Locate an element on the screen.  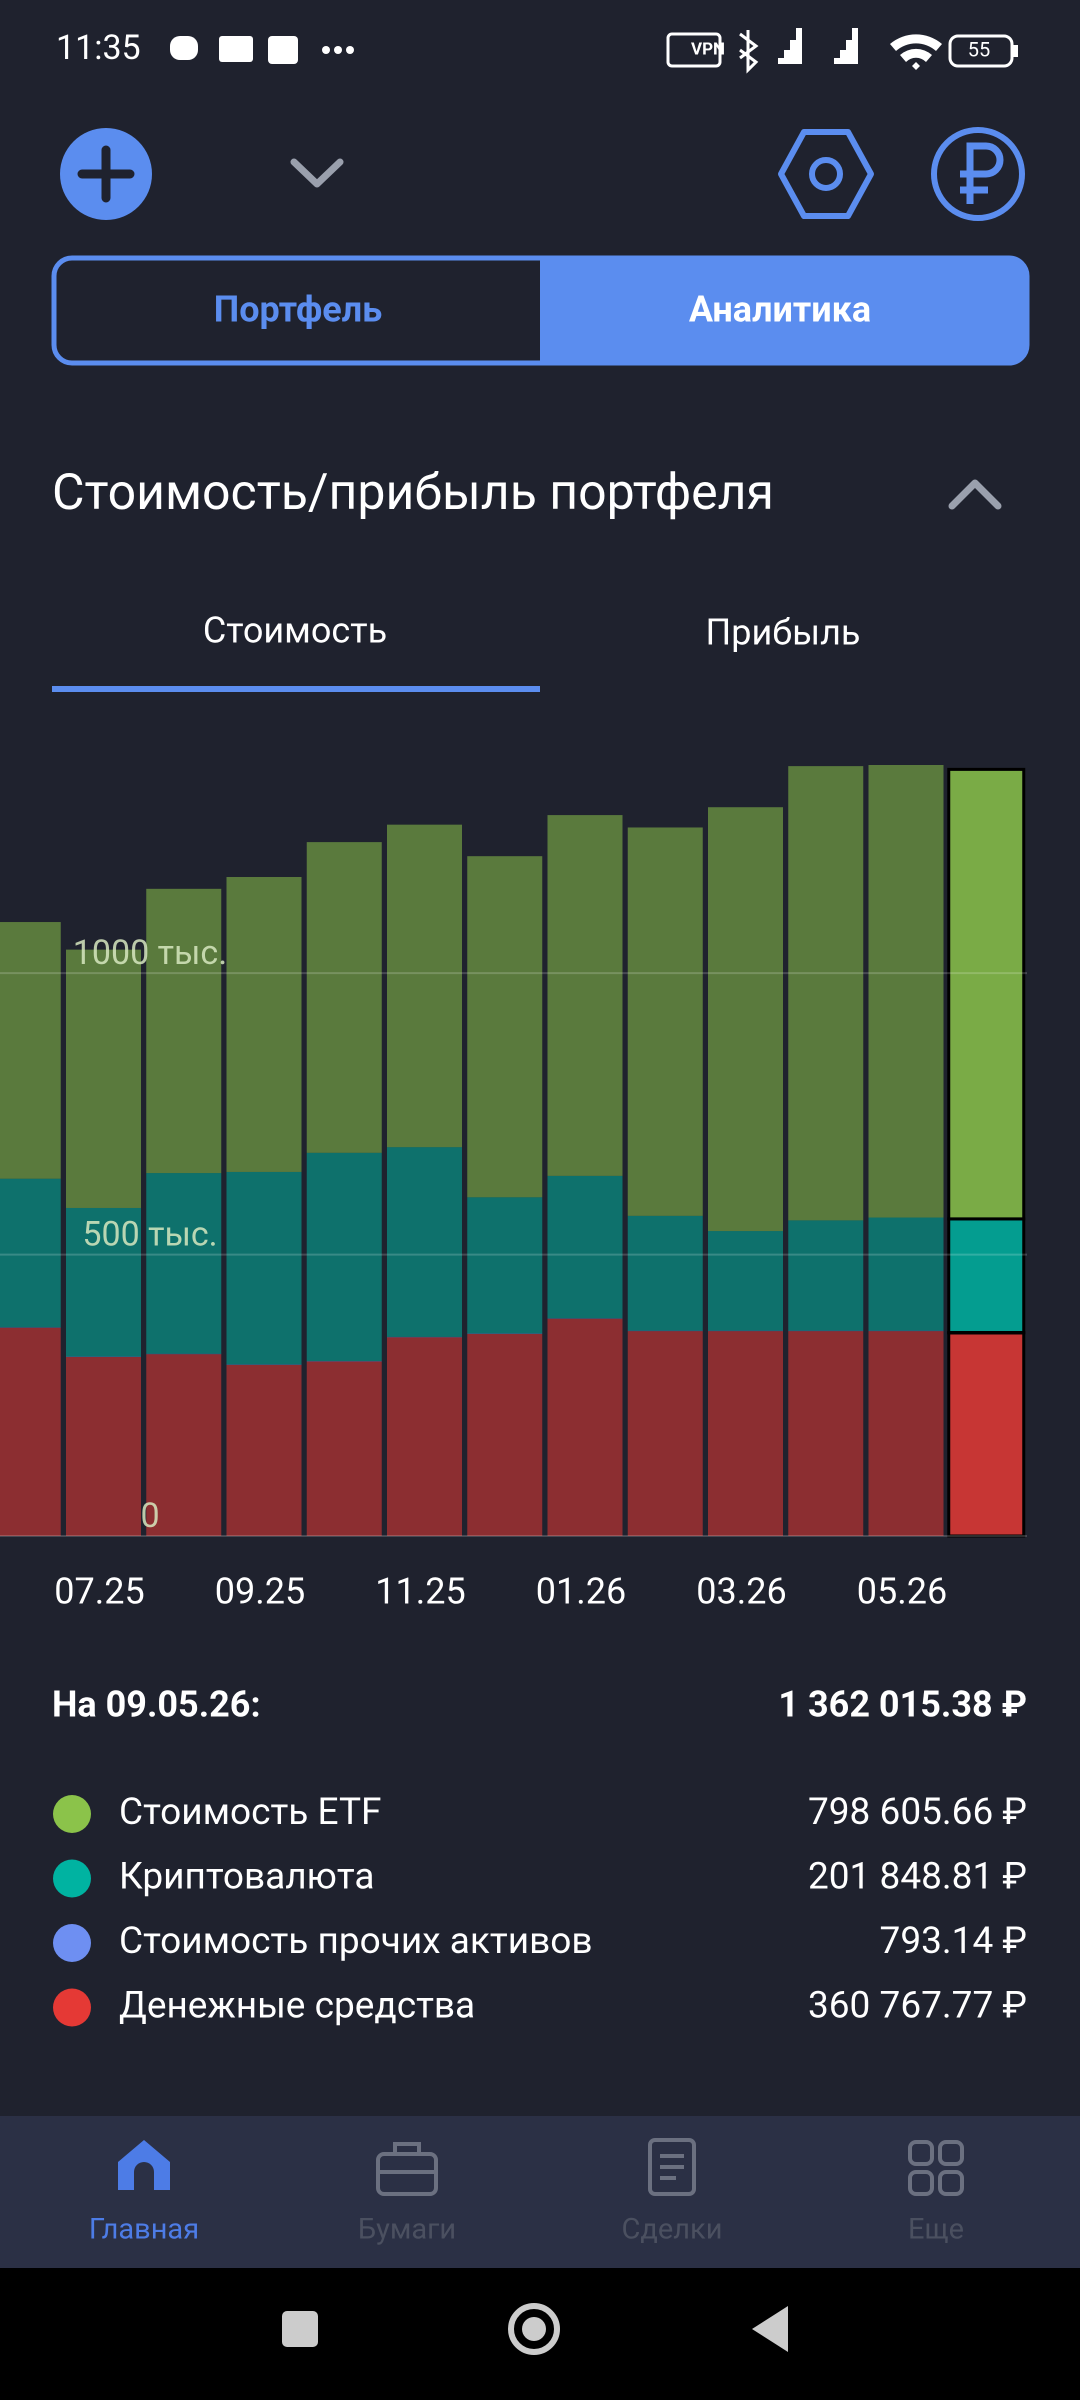
tab-underline is located at coordinates (296, 689).